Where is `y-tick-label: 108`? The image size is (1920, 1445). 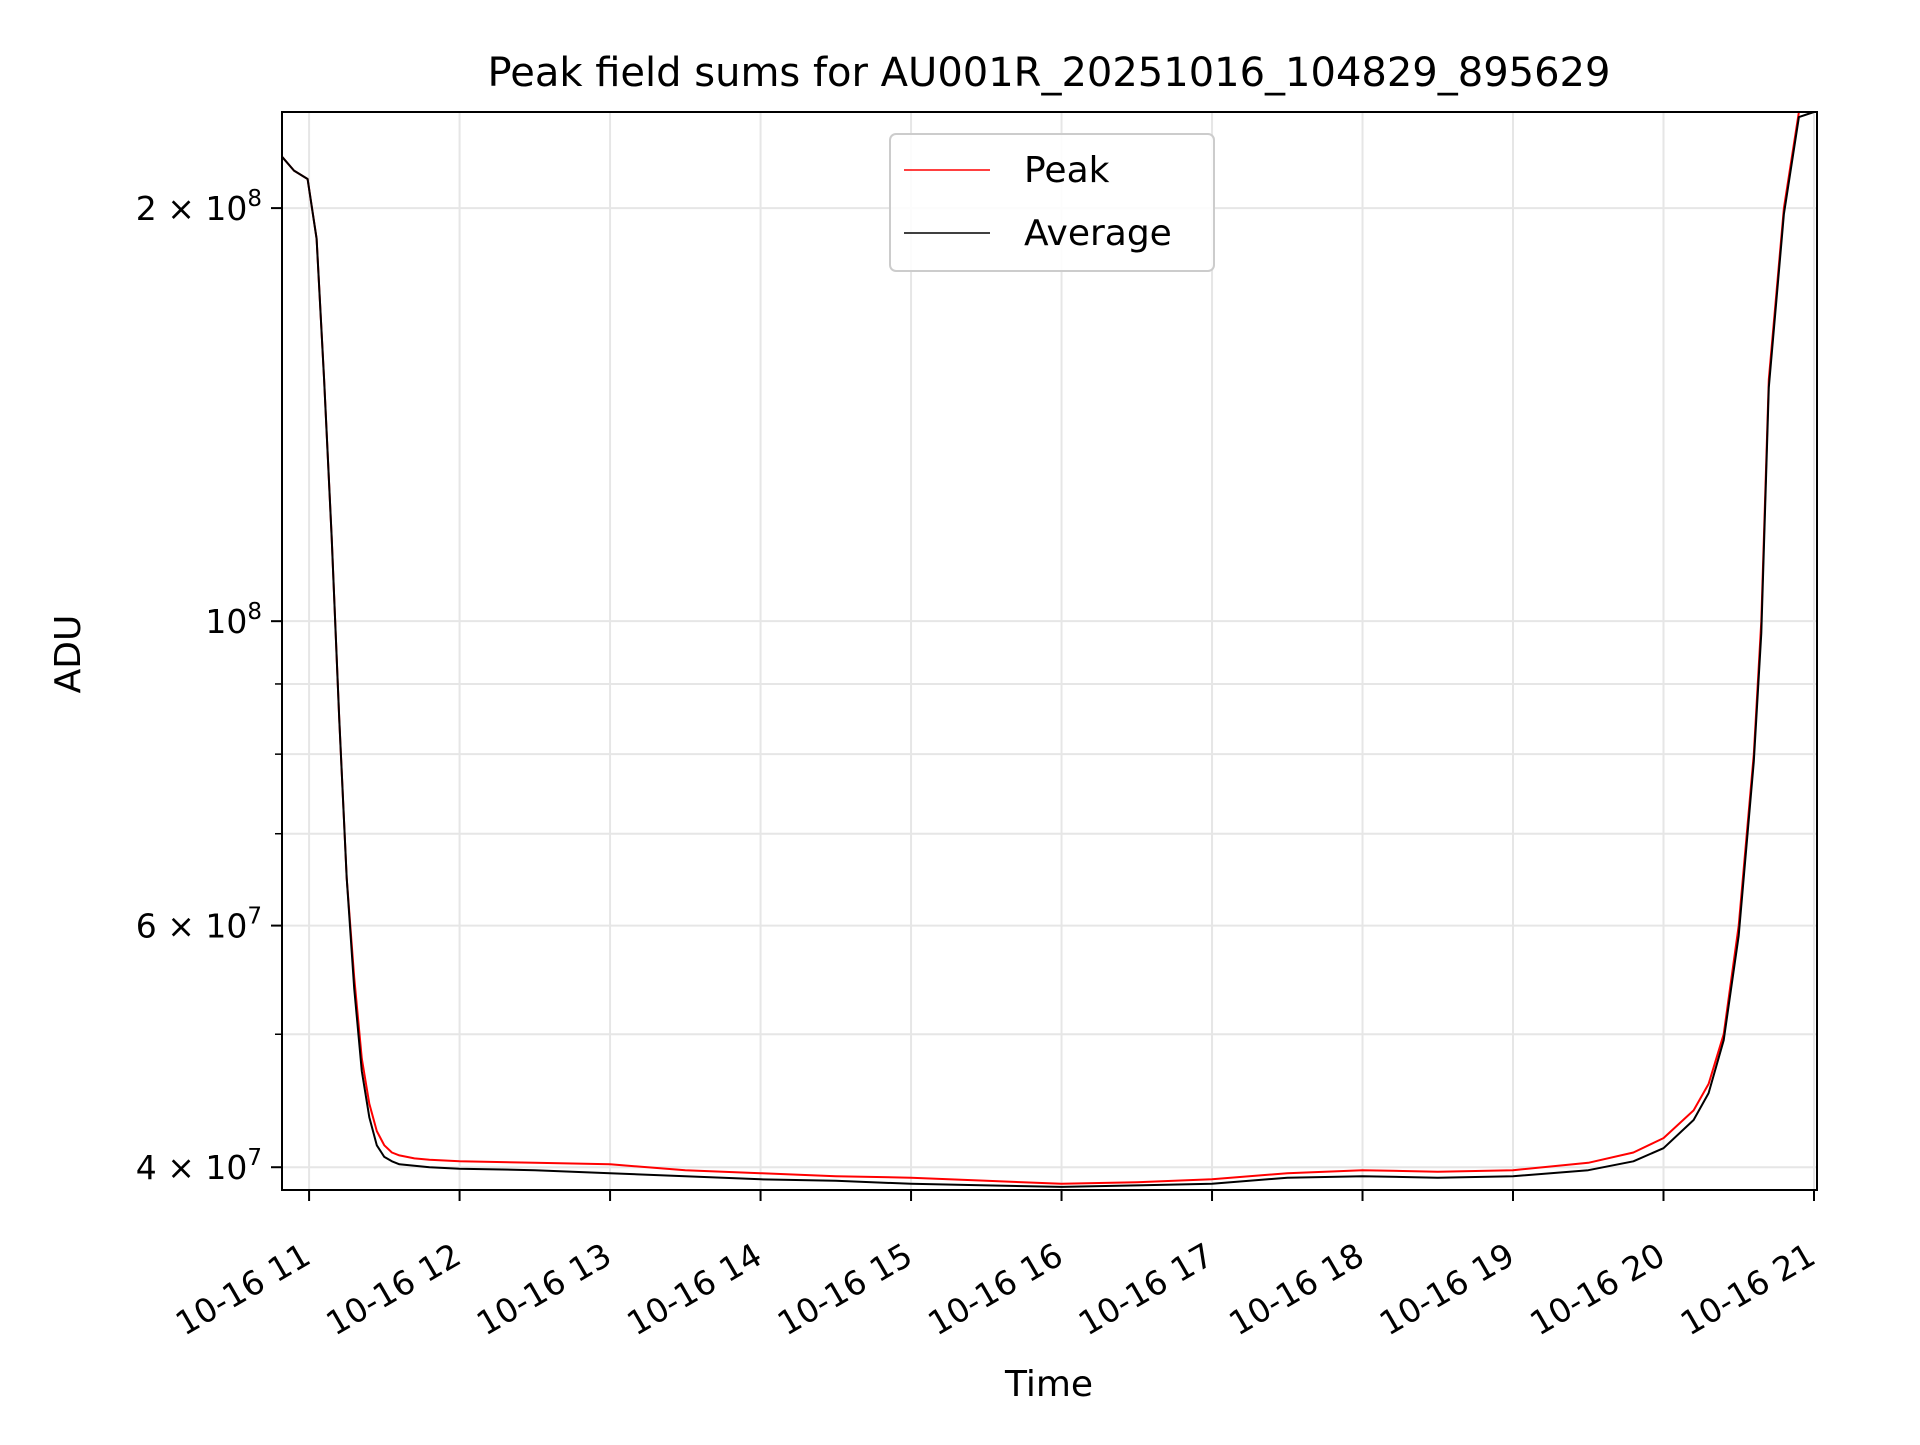 y-tick-label: 108 is located at coordinates (233, 620).